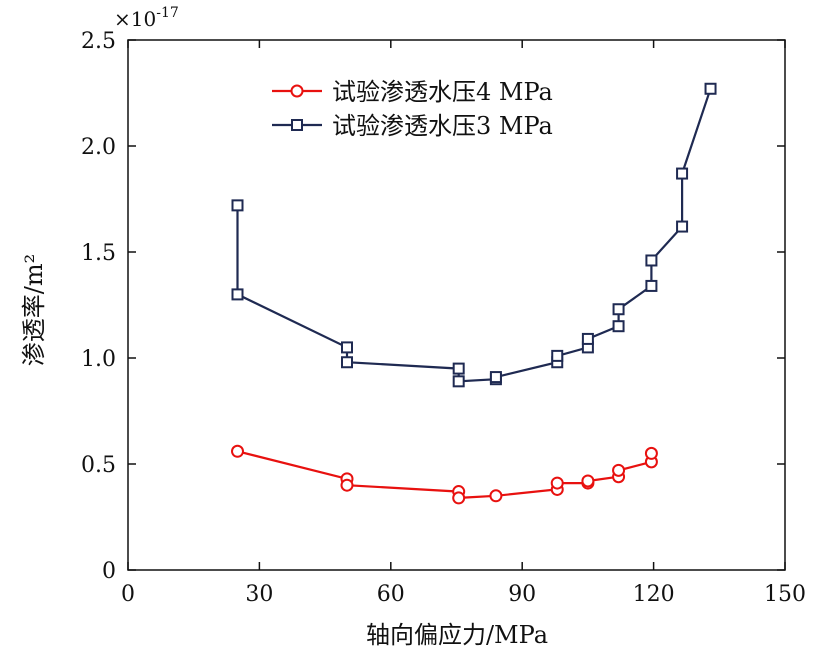 The image size is (824, 661). What do you see at coordinates (34, 310) in the screenshot?
I see `y-axis-title: 渗透率/m²` at bounding box center [34, 310].